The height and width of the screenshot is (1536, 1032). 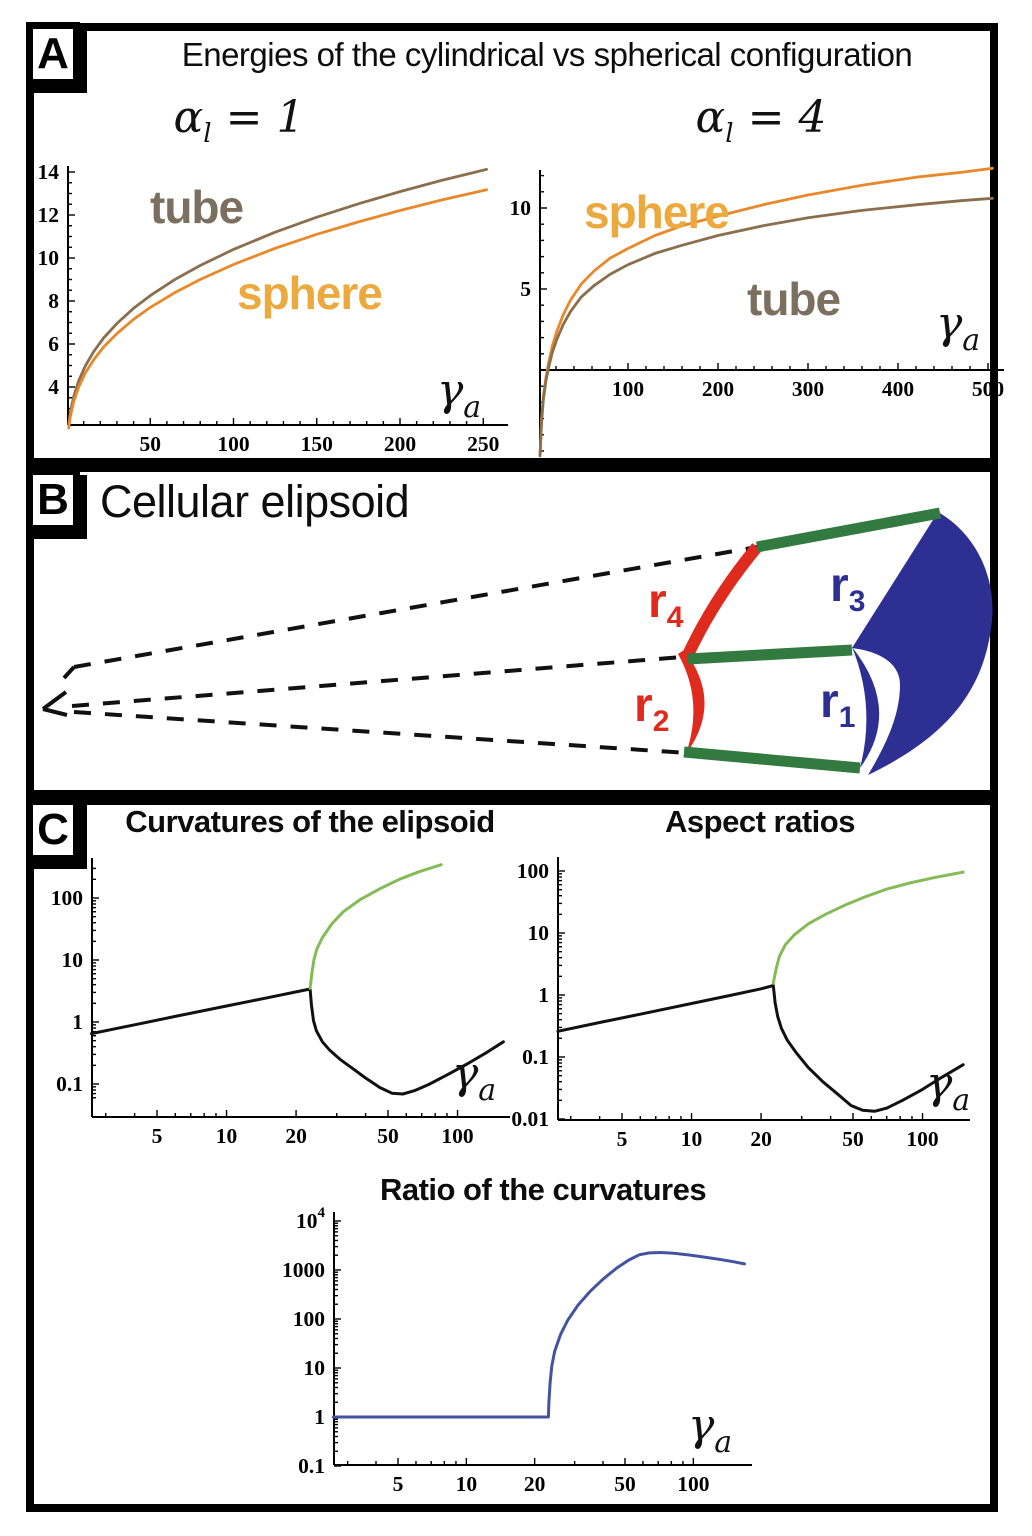 I want to click on alpha-value: = 4, so click(x=787, y=117).